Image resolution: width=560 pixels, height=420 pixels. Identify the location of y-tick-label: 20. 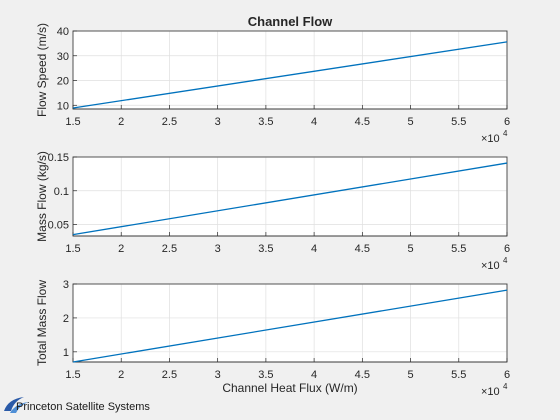
(63, 82).